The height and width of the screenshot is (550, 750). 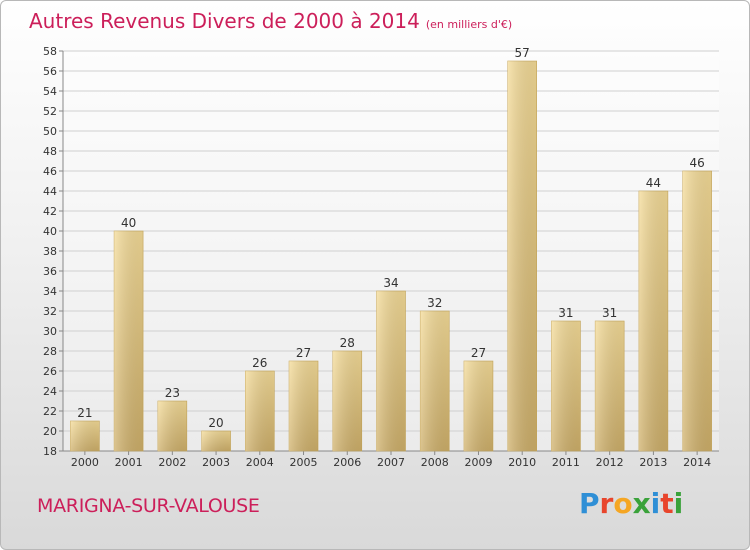 What do you see at coordinates (50, 171) in the screenshot?
I see `y-tick-label: 46` at bounding box center [50, 171].